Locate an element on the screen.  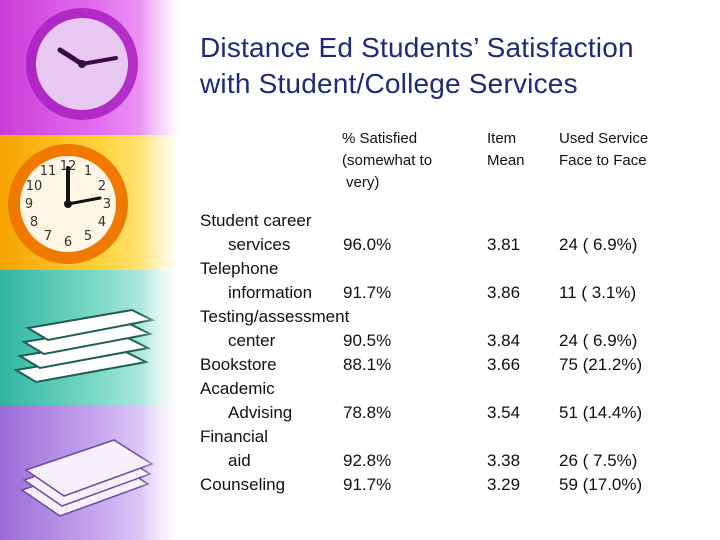
pct-satisfied-cell: 88.1% is located at coordinates (367, 364).